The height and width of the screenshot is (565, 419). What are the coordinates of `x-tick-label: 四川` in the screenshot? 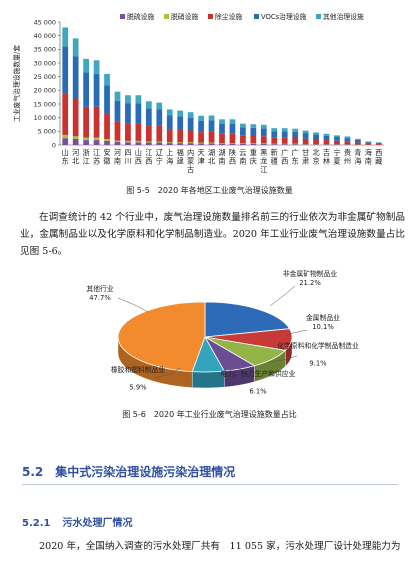 It's located at (127, 157).